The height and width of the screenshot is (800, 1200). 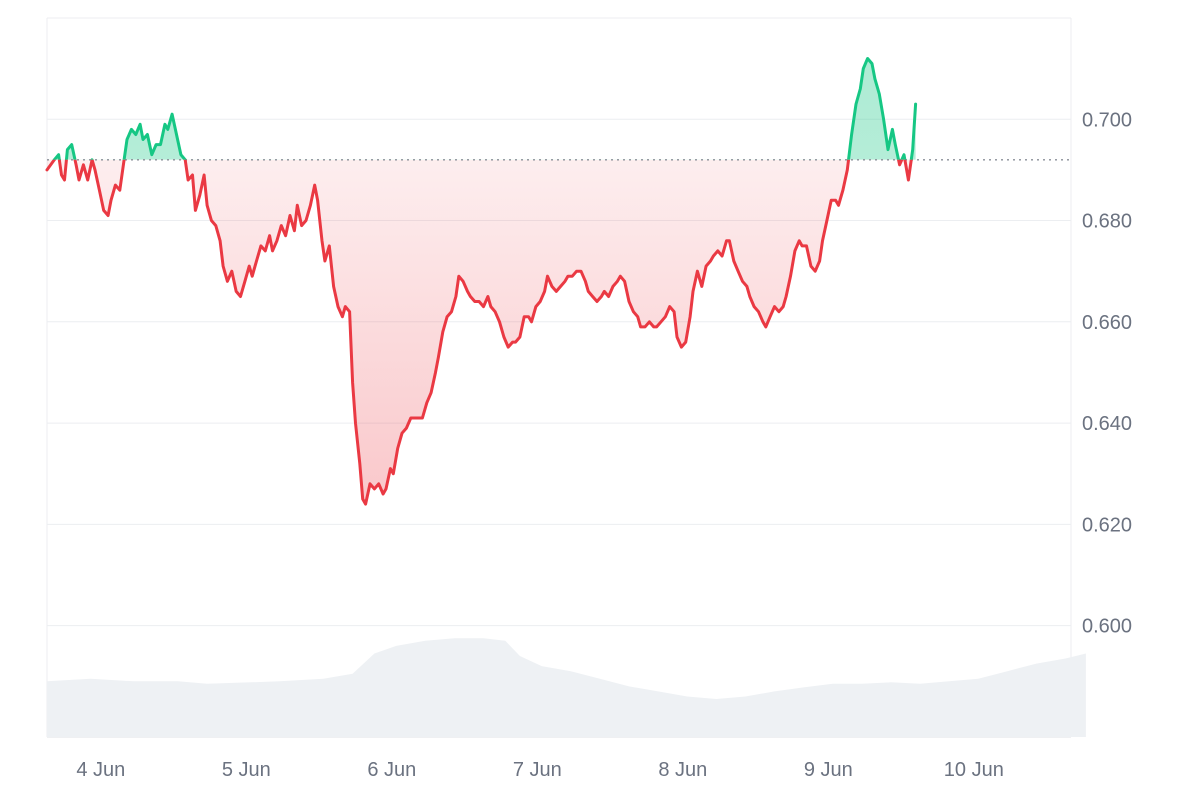 I want to click on y-tick-label: 0.600, so click(x=1107, y=627).